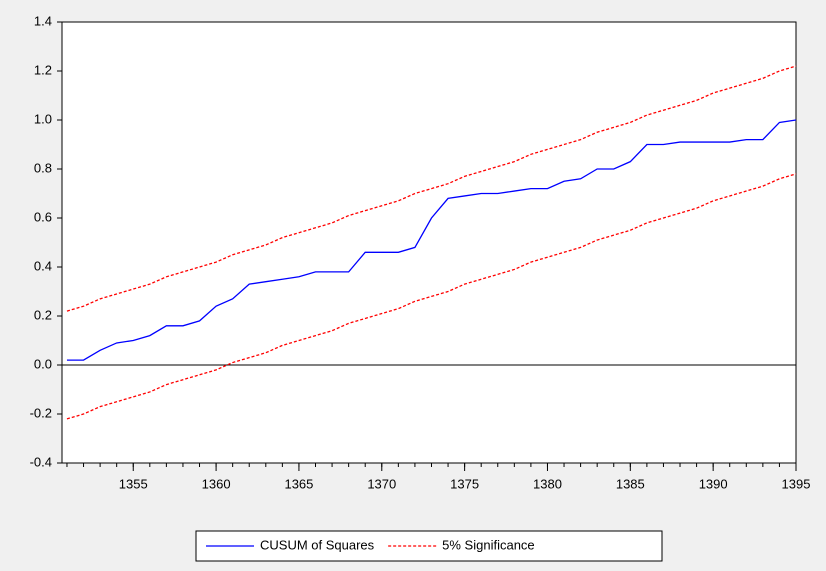 Image resolution: width=826 pixels, height=571 pixels. What do you see at coordinates (41, 412) in the screenshot?
I see `y-tick-label: -0.2` at bounding box center [41, 412].